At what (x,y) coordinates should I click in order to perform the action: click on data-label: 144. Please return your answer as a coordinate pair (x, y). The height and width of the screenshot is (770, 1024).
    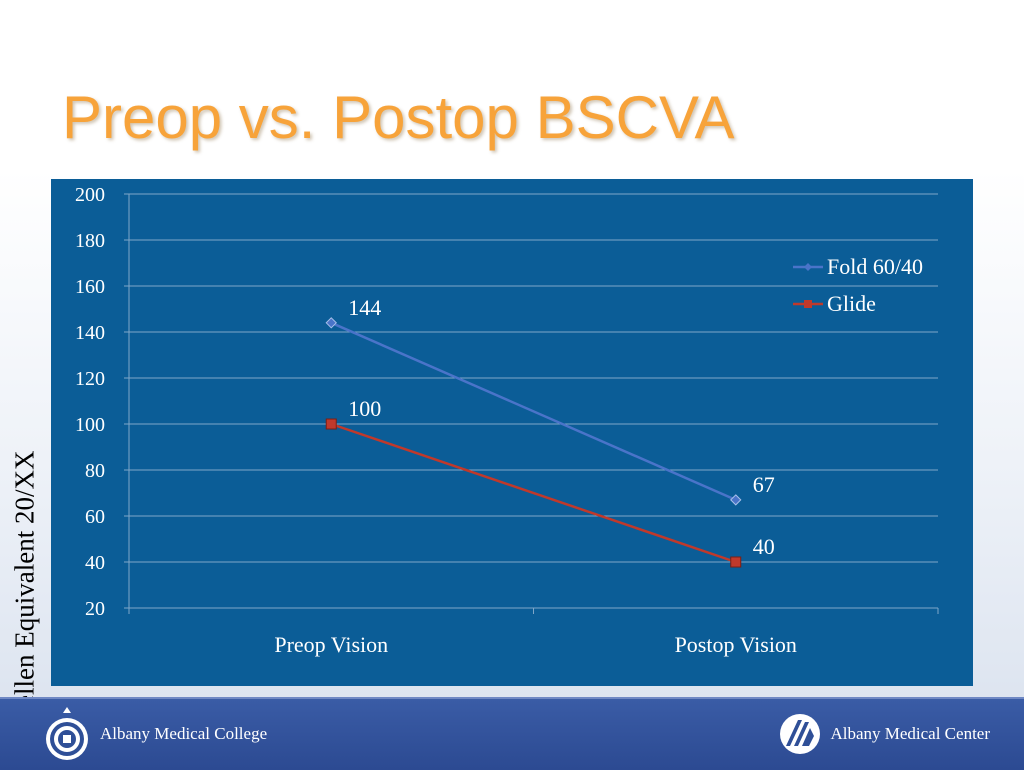
    Looking at the image, I should click on (364, 307).